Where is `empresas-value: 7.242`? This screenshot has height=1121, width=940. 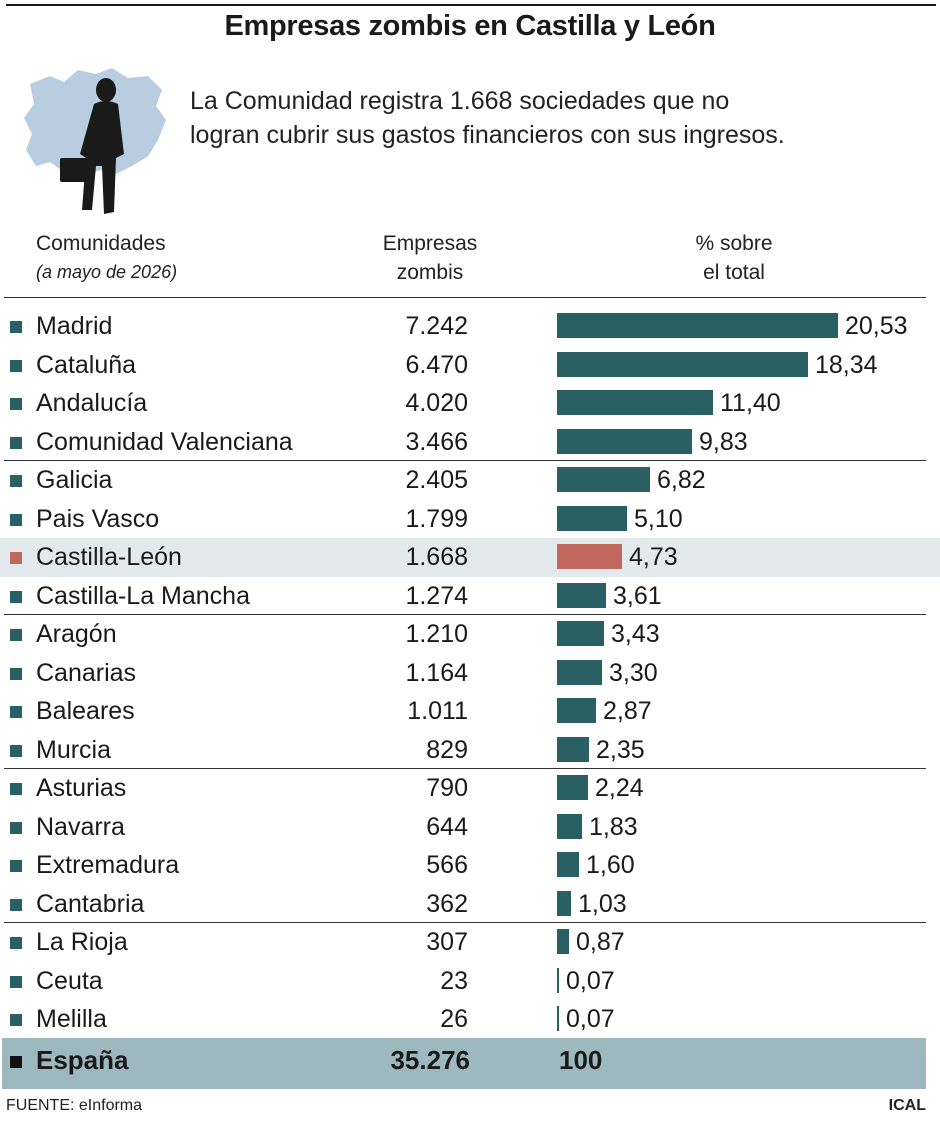
empresas-value: 7.242 is located at coordinates (436, 326).